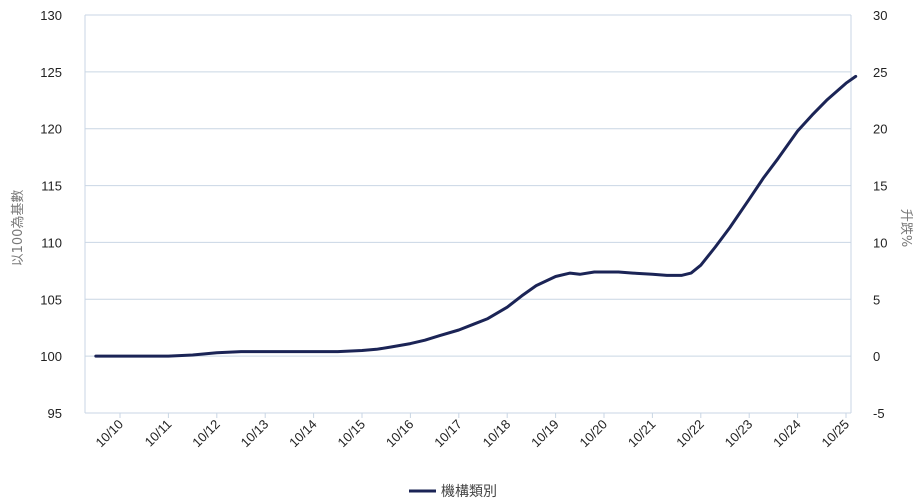  What do you see at coordinates (880, 15) in the screenshot?
I see `right-tick-label: 30` at bounding box center [880, 15].